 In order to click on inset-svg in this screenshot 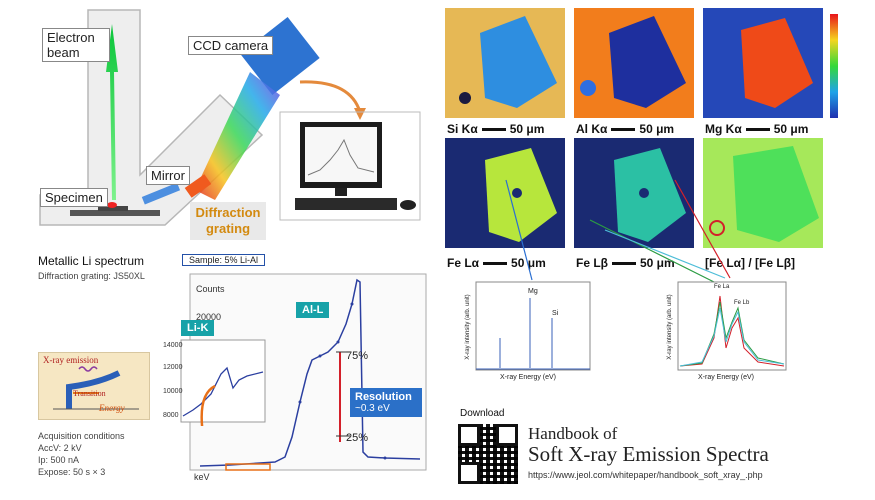, I will do `click(223, 393)`.